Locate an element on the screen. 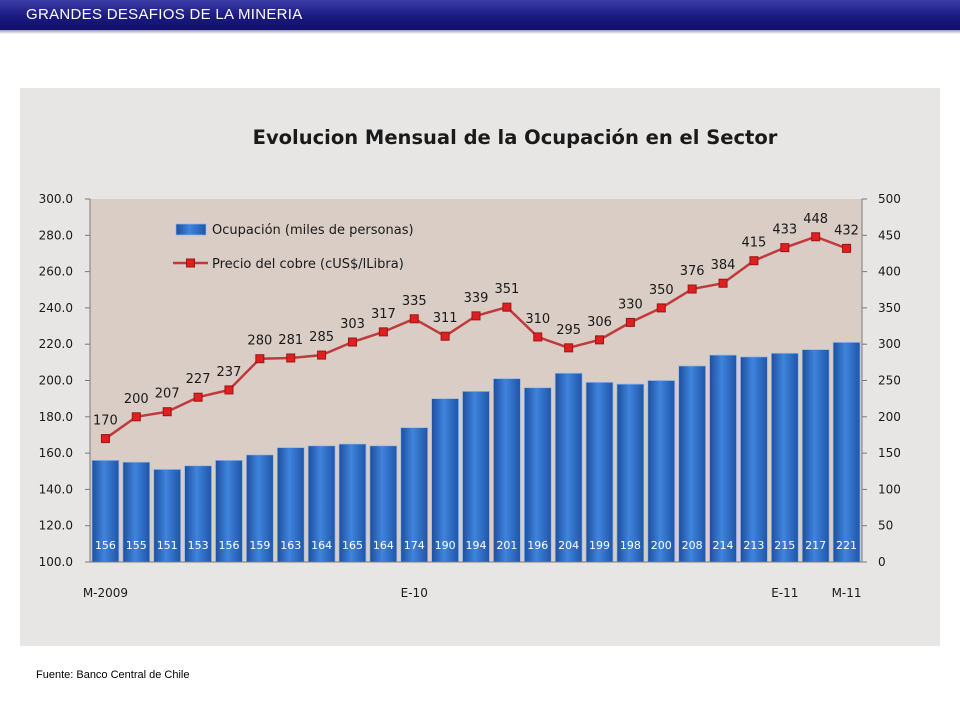 The image size is (960, 720). bar-data-label: 214 is located at coordinates (723, 545).